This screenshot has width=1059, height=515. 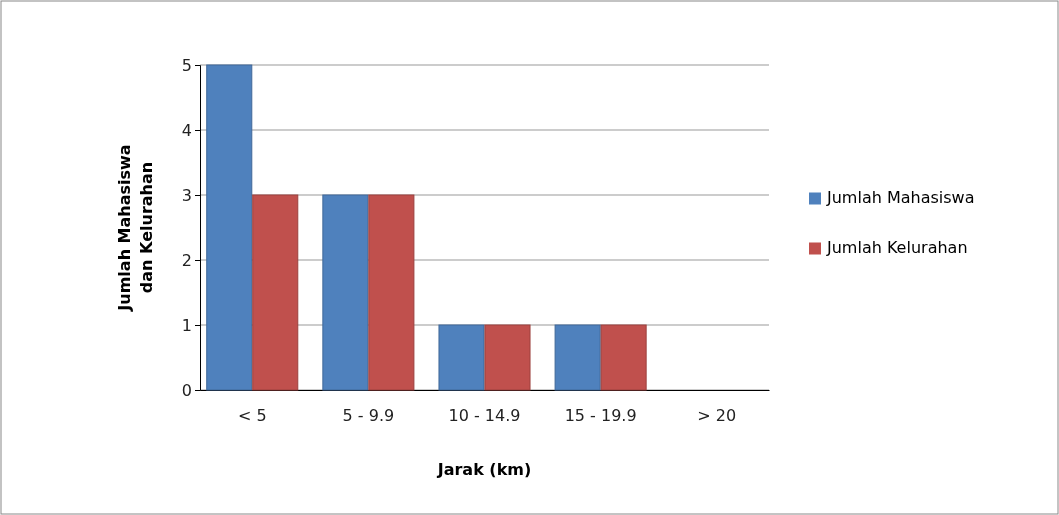 I want to click on y-tick-label: 5, so click(x=186, y=65).